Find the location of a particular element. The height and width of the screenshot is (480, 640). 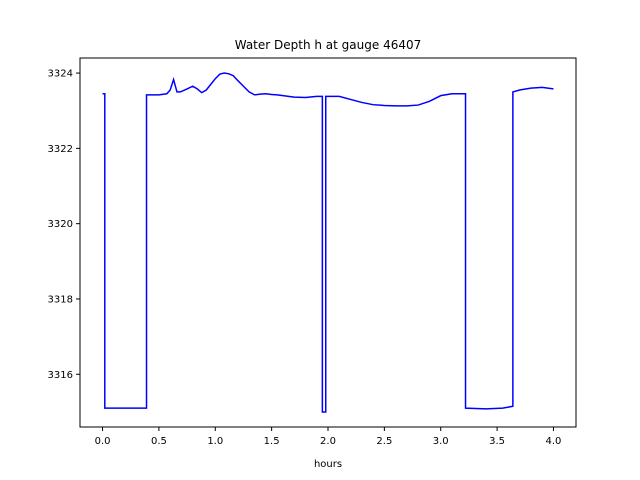

y-tick-label: 3322 is located at coordinates (60, 149).